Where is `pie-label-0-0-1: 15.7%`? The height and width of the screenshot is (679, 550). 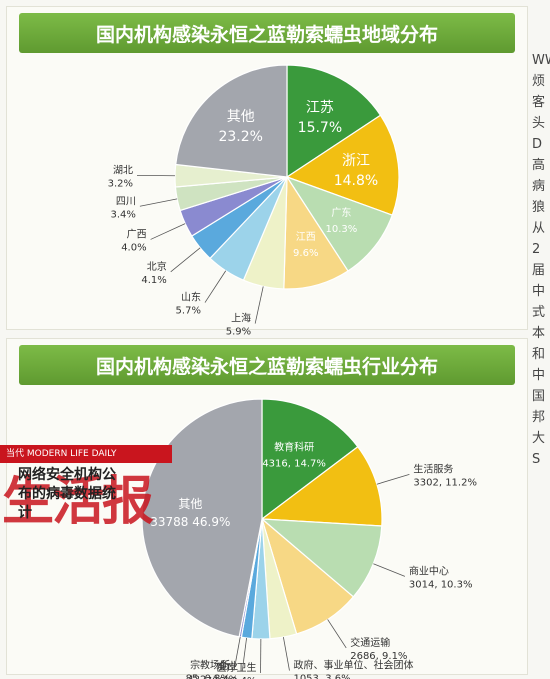
pie-label-0-0-1: 15.7% is located at coordinates (320, 128).